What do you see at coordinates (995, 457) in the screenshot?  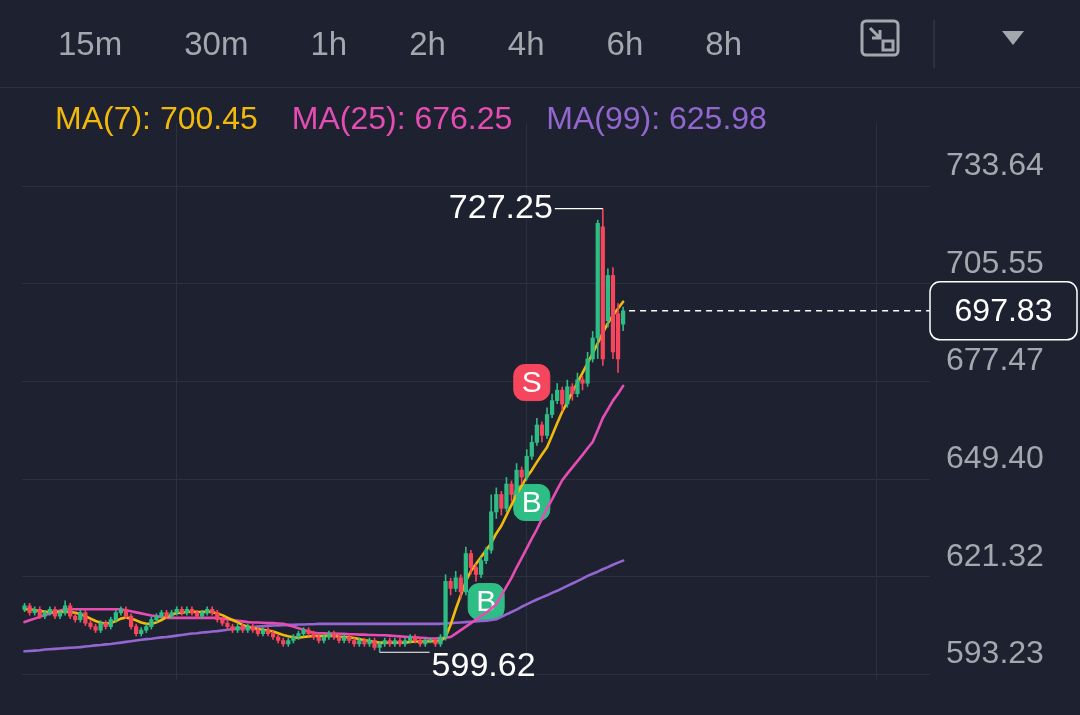 I see `y-tick-label: 649.40` at bounding box center [995, 457].